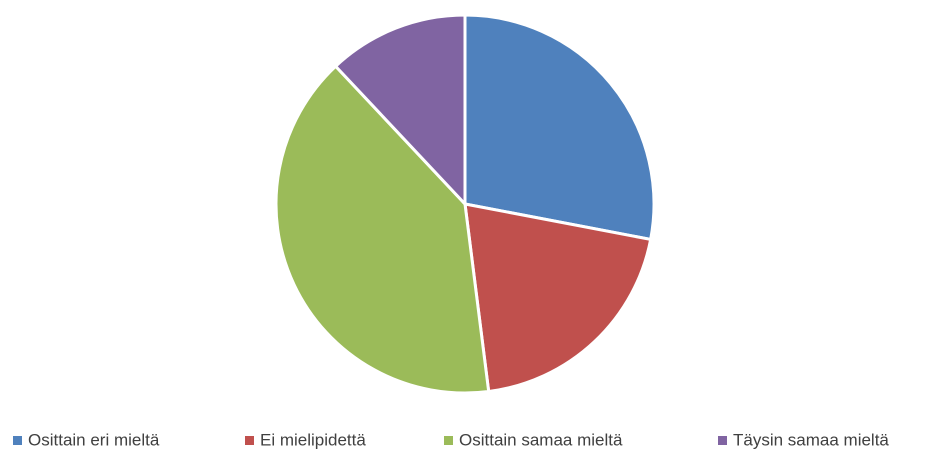 The width and height of the screenshot is (933, 458). What do you see at coordinates (94, 439) in the screenshot?
I see `legend-label: Osittain eri mieltä` at bounding box center [94, 439].